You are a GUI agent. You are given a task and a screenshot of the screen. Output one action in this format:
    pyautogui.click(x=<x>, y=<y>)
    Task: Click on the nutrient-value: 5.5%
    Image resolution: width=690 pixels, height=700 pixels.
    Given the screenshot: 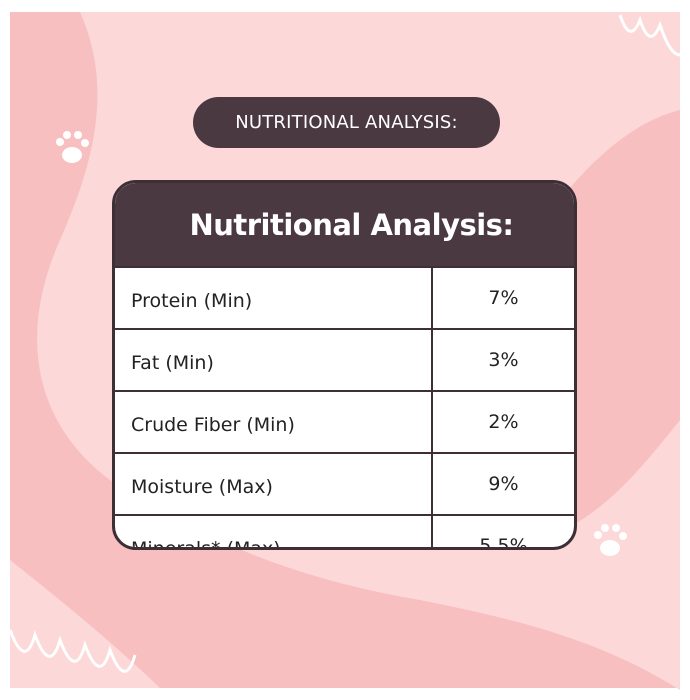 What is the action you would take?
    pyautogui.click(x=503, y=530)
    